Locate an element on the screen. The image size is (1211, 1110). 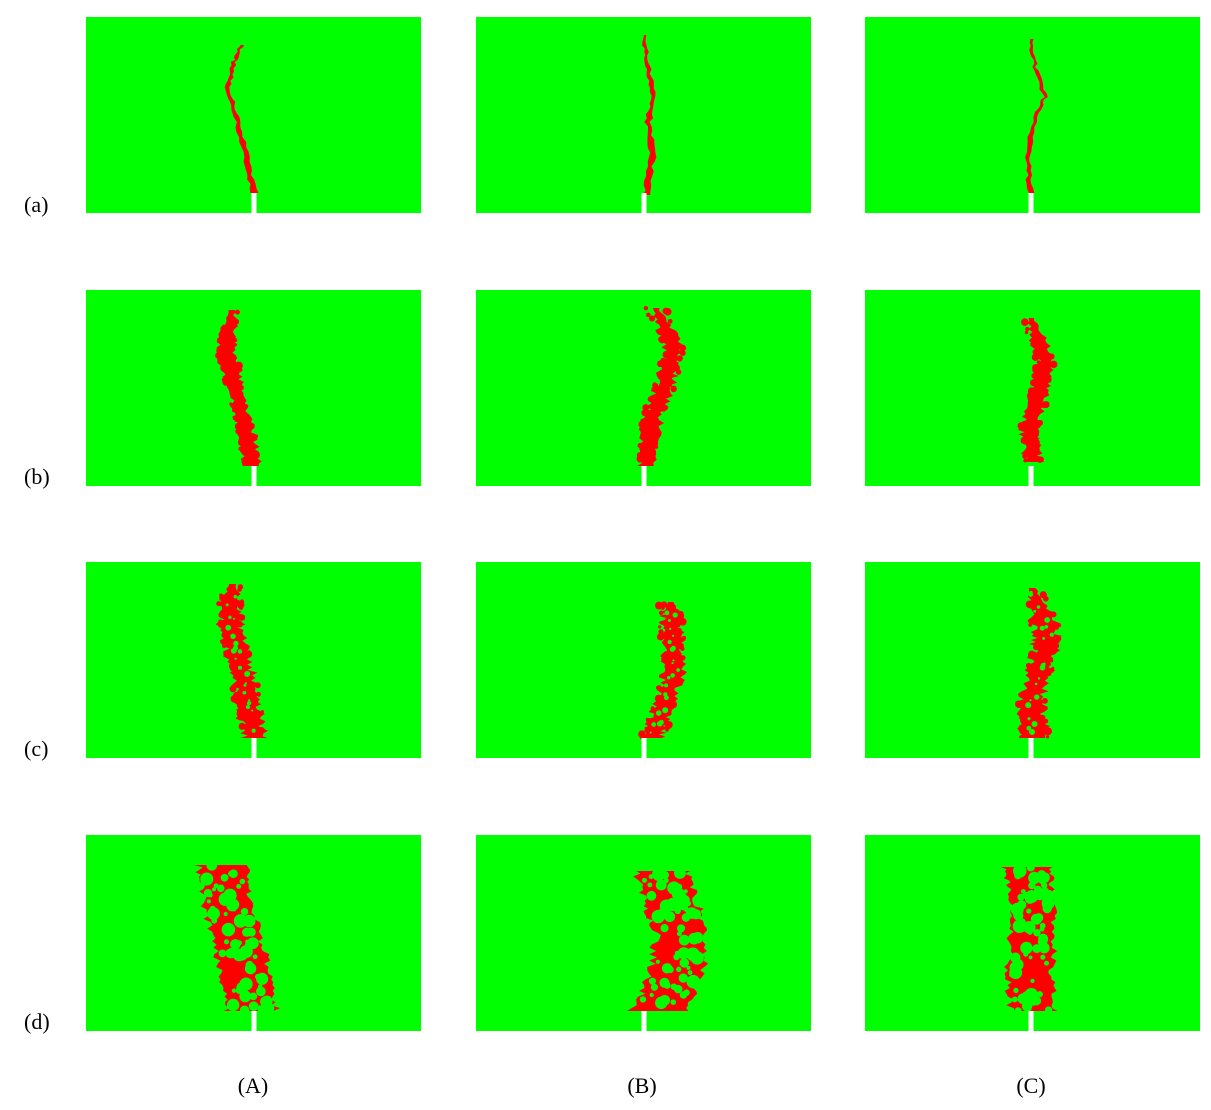
crack-path is located at coordinates (649, 115).